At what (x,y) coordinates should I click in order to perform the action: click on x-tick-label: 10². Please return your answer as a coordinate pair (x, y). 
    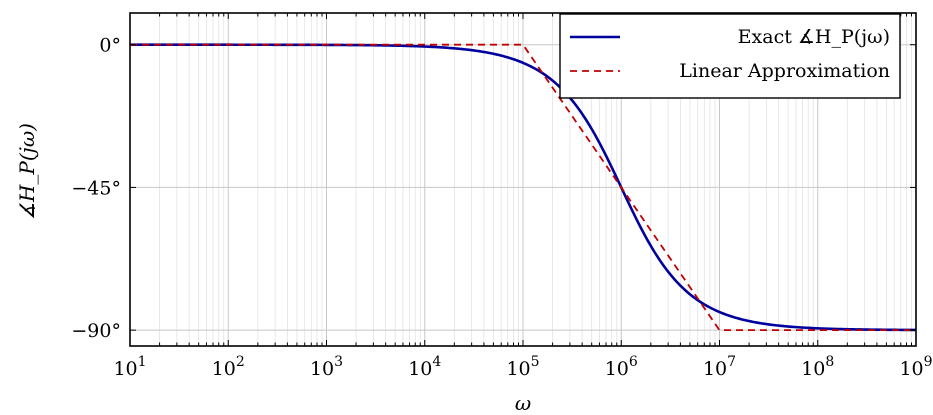
    Looking at the image, I should click on (228, 367).